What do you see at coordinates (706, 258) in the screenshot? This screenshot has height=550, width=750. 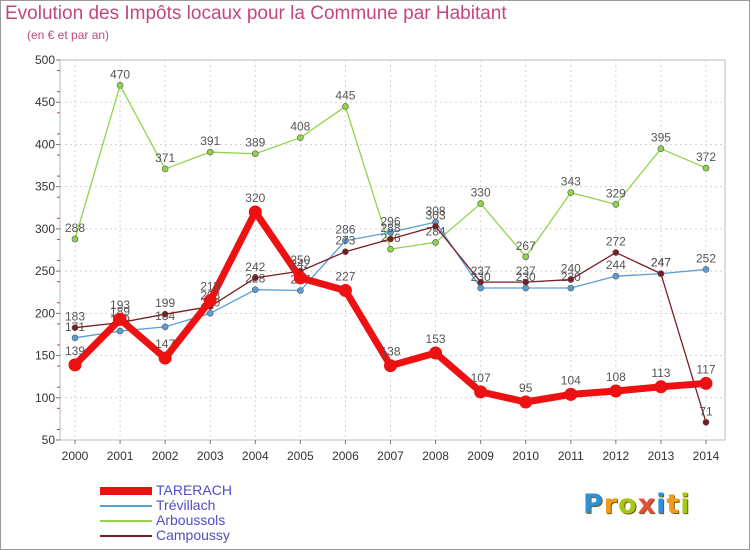 I see `data-label-trevillach: 252` at bounding box center [706, 258].